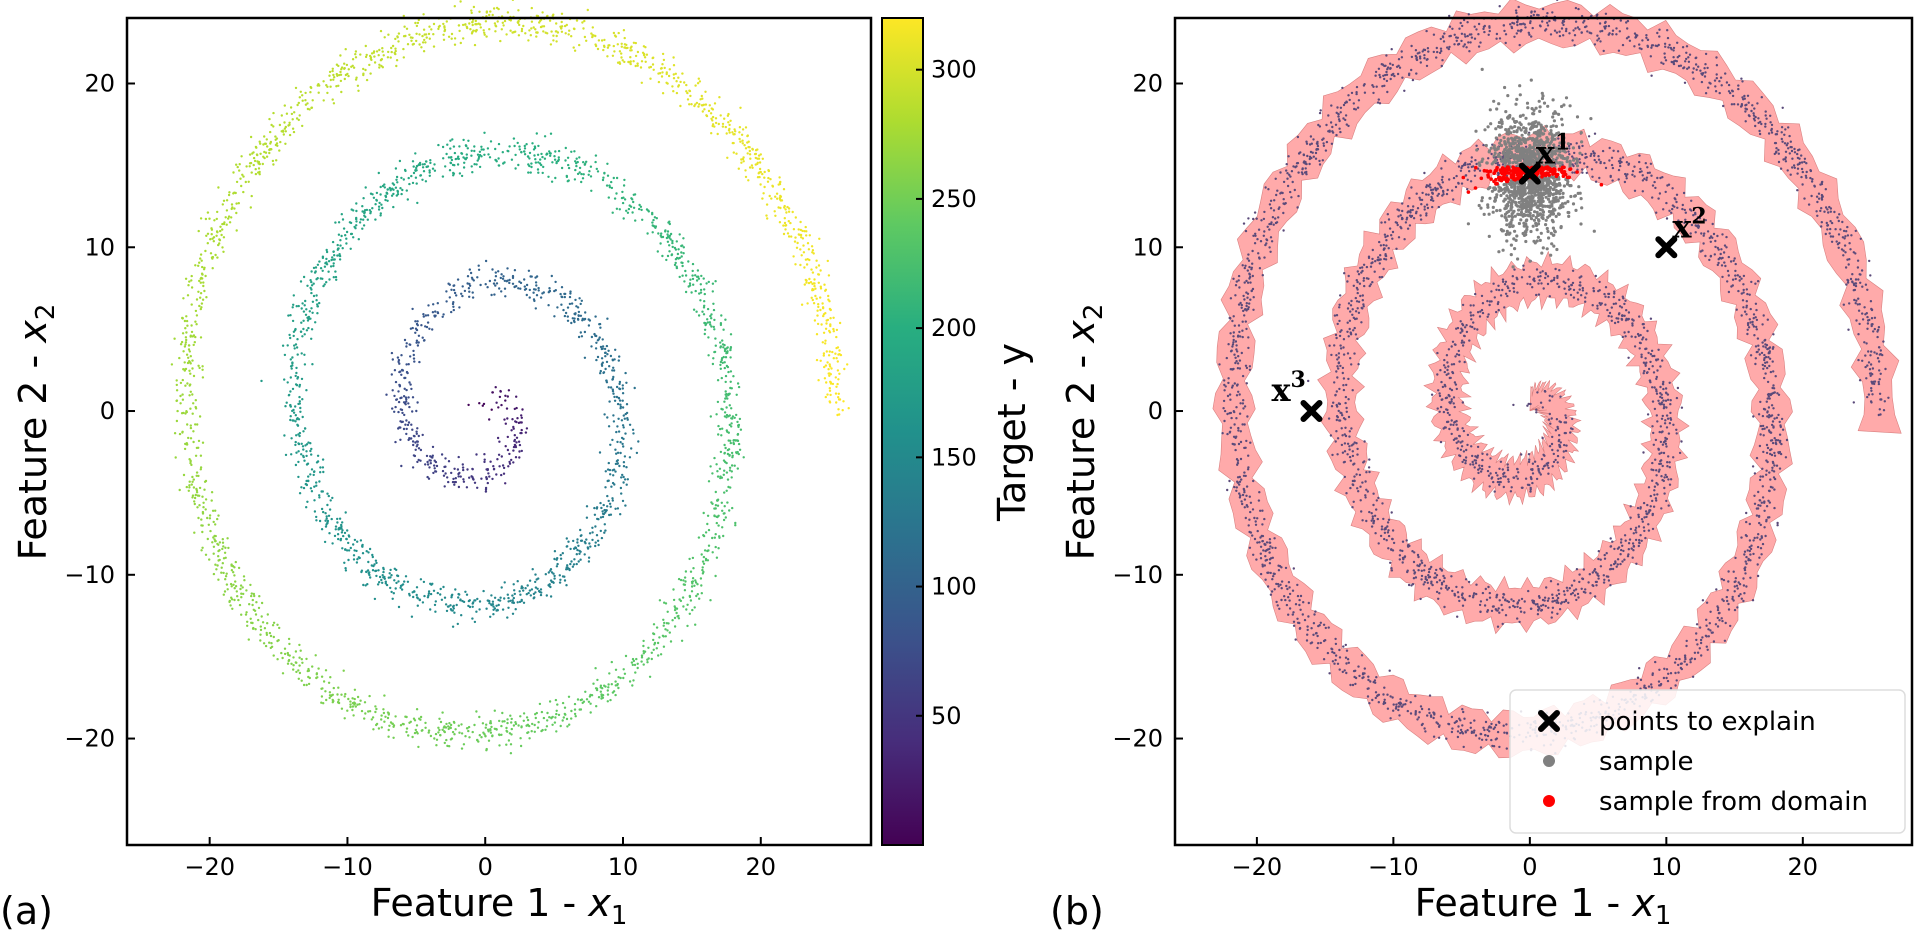 This screenshot has height=936, width=1920. I want to click on colorbar-tick-label: 200, so click(954, 328).